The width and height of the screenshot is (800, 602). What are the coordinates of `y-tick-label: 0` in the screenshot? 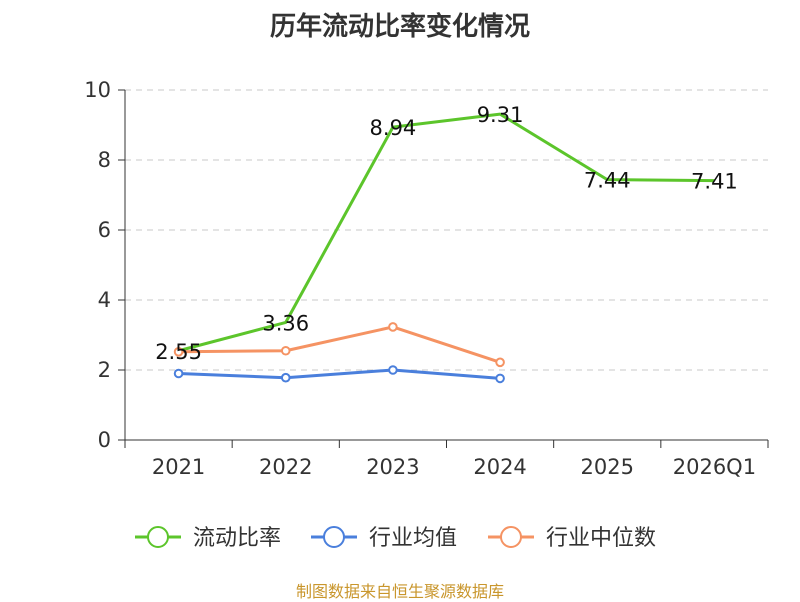 It's located at (104, 440).